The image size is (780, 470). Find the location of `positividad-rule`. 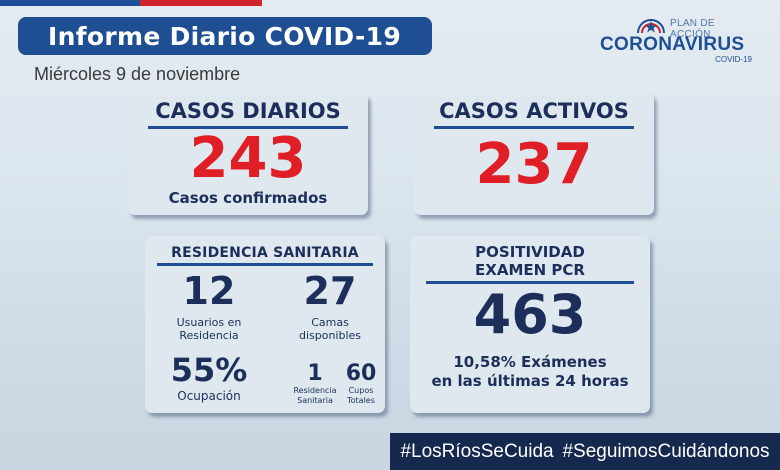

positividad-rule is located at coordinates (530, 282).